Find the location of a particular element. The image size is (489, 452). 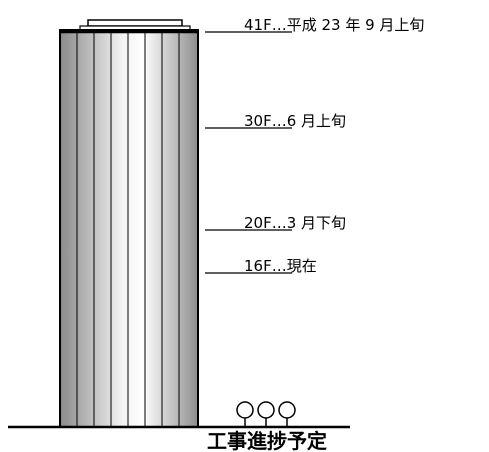

diagram-caption: 工事進捗予定 is located at coordinates (267, 440).